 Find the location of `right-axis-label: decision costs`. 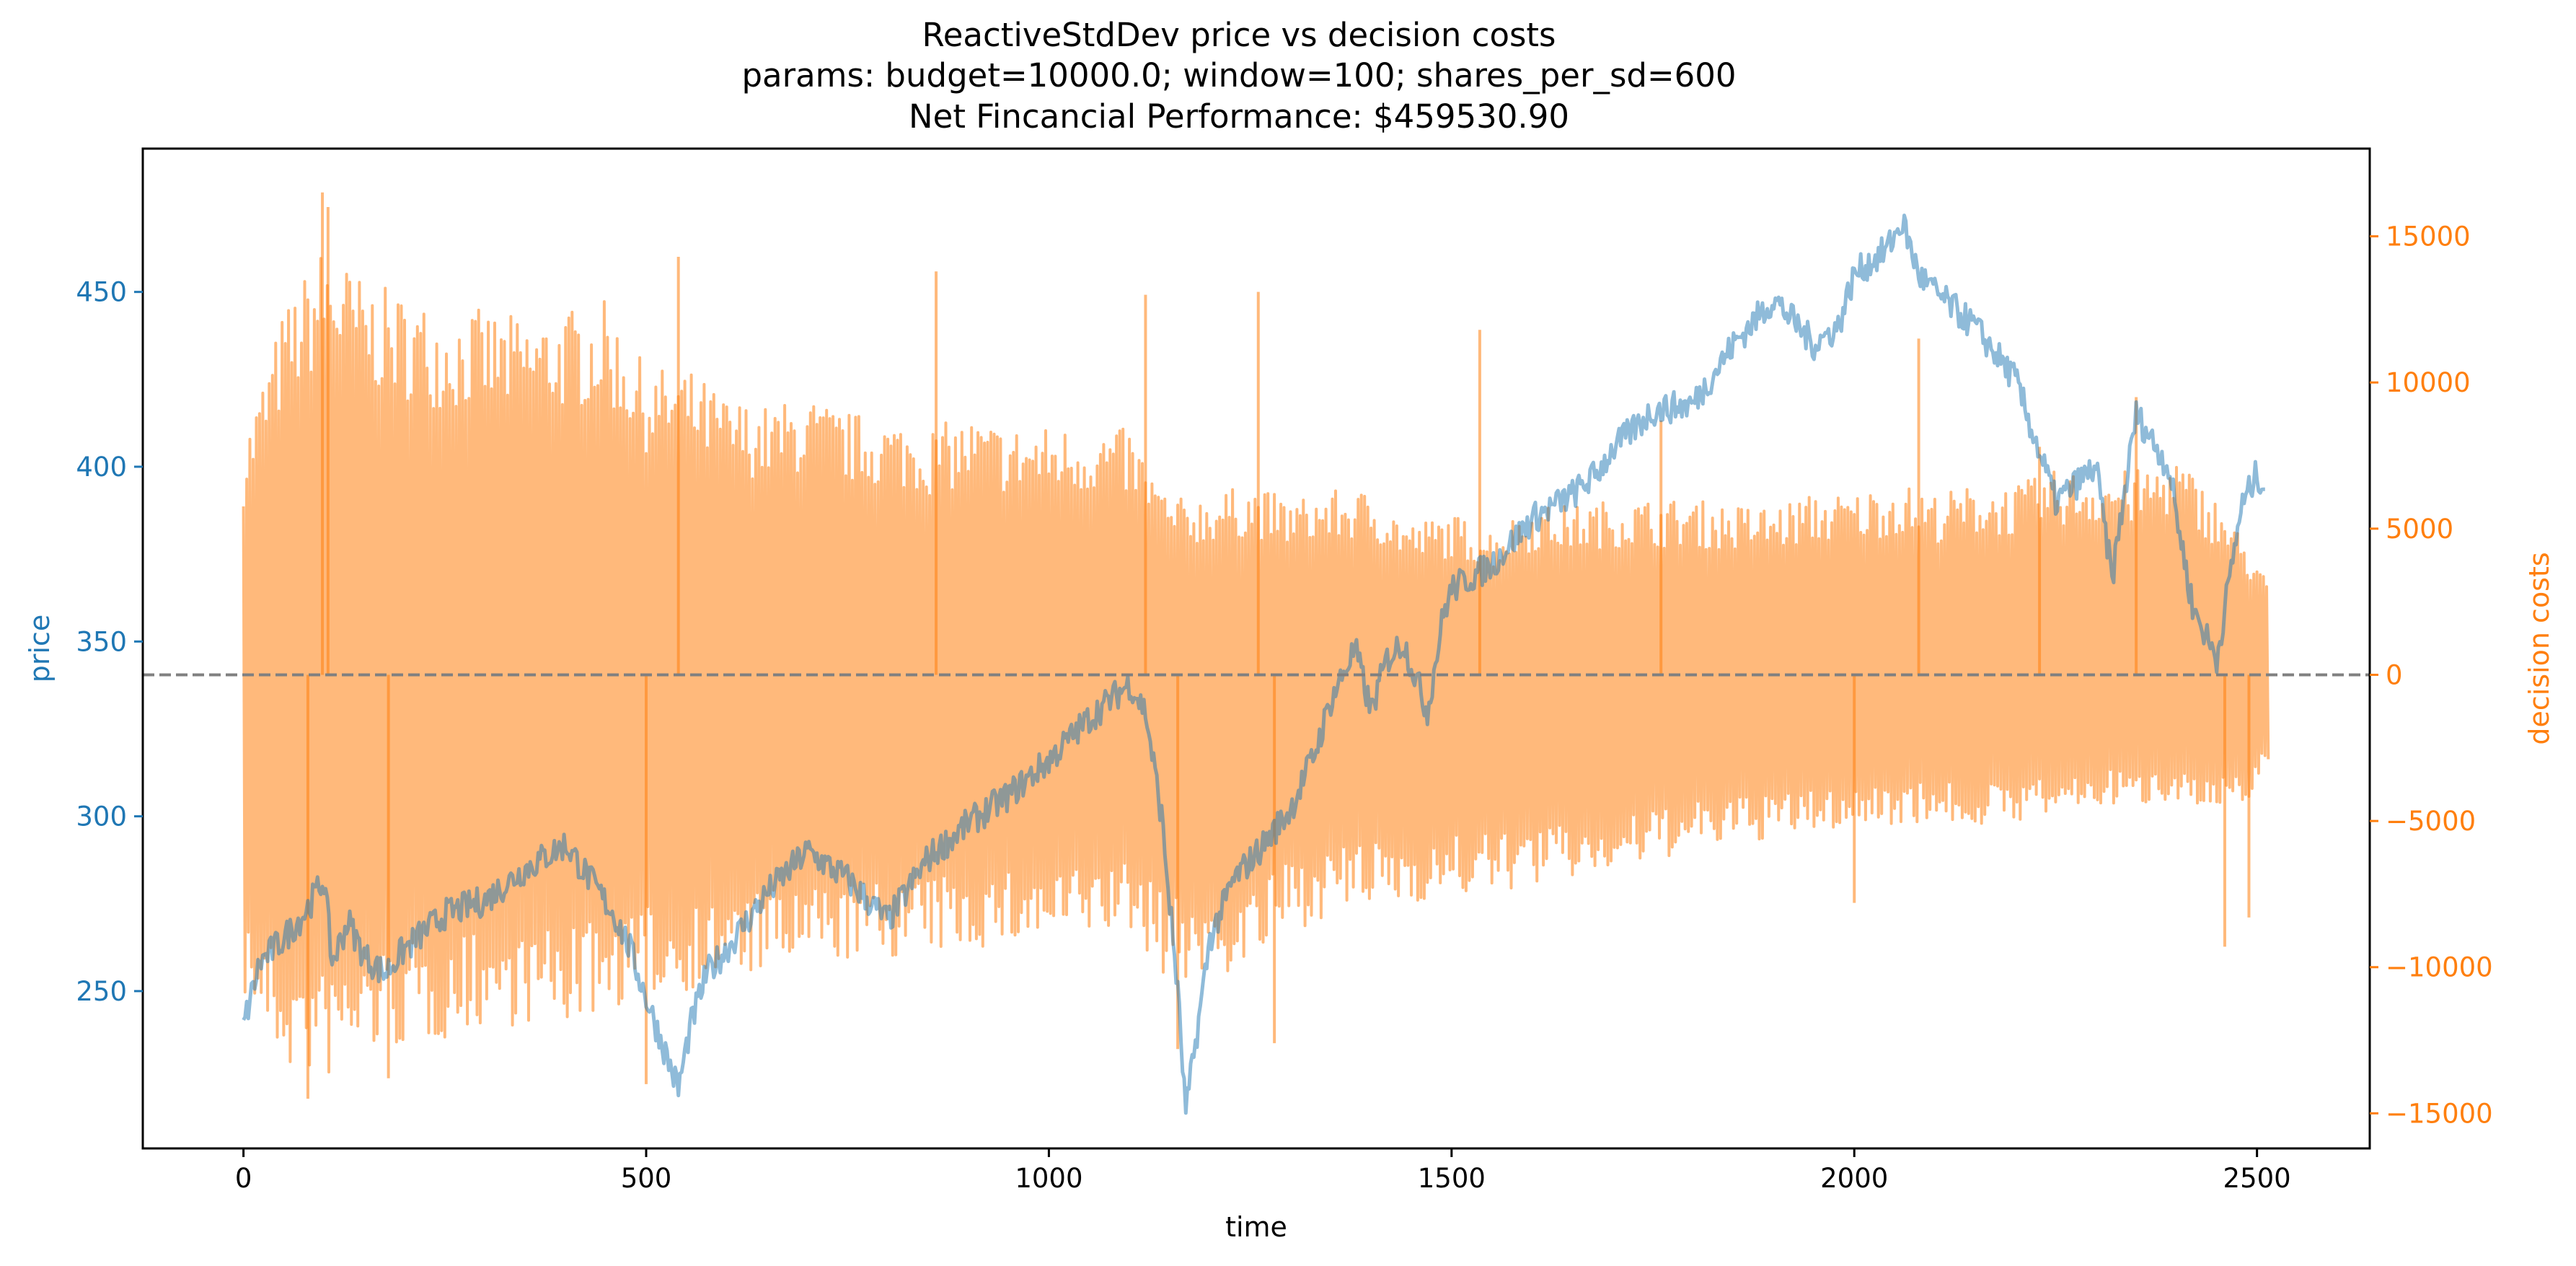

right-axis-label: decision costs is located at coordinates (2539, 648).